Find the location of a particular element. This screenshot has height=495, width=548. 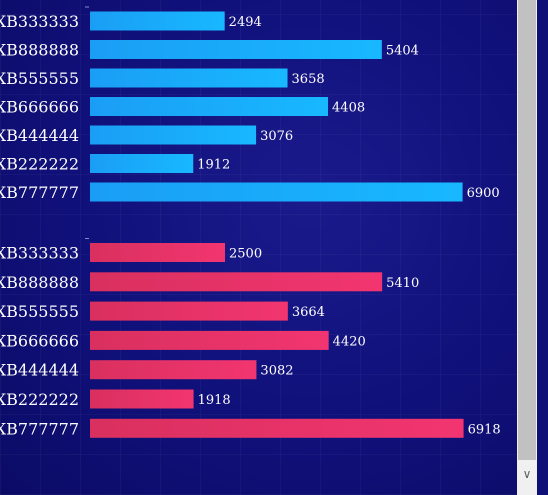

chevron-down-icon: ∨ is located at coordinates (527, 474).